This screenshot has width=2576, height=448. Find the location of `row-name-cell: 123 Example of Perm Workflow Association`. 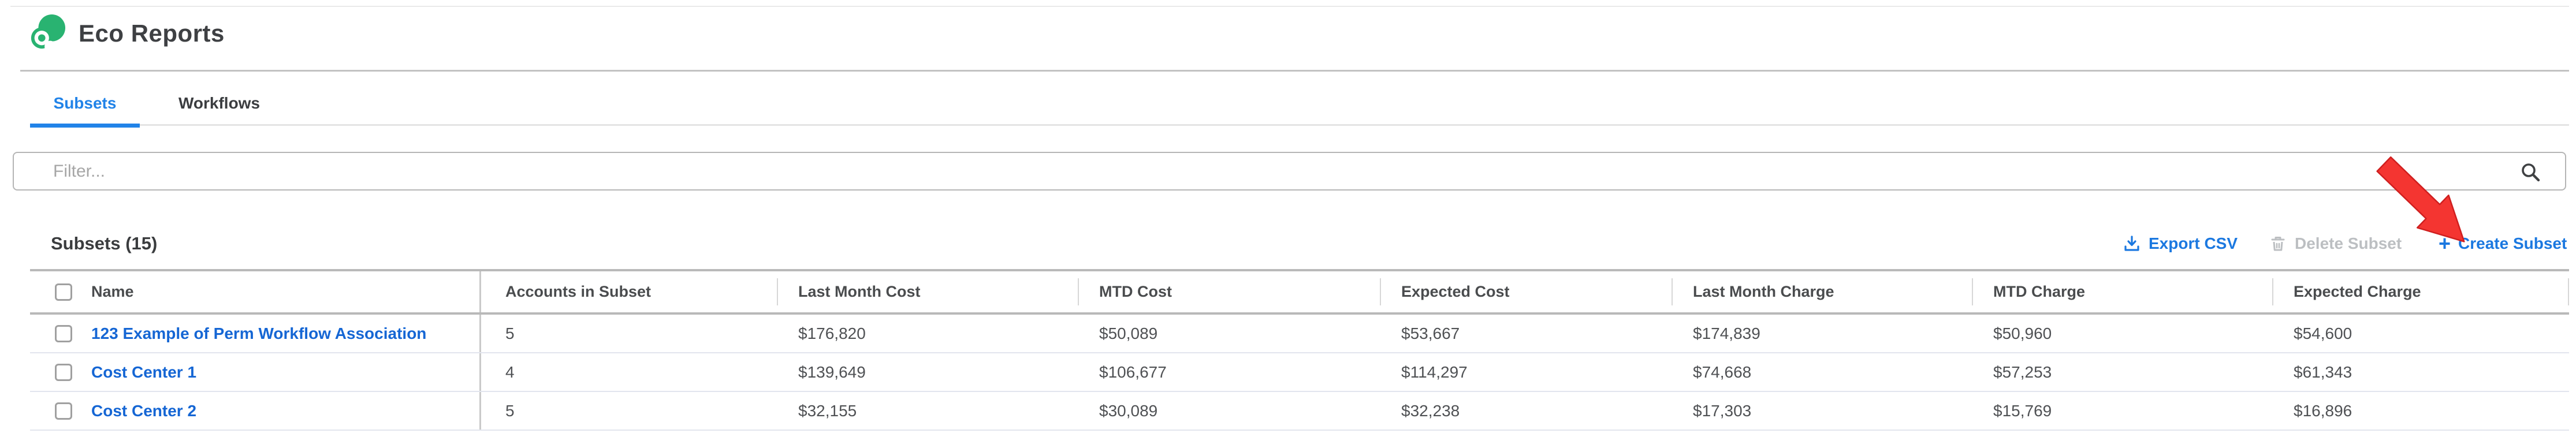

row-name-cell: 123 Example of Perm Workflow Association is located at coordinates (256, 333).